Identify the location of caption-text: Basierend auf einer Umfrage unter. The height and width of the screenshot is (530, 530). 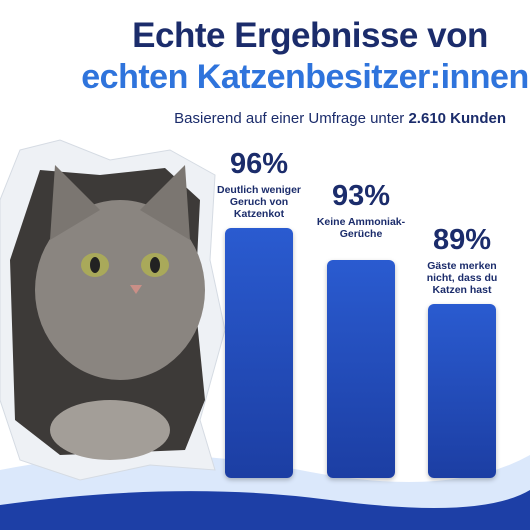
(289, 118).